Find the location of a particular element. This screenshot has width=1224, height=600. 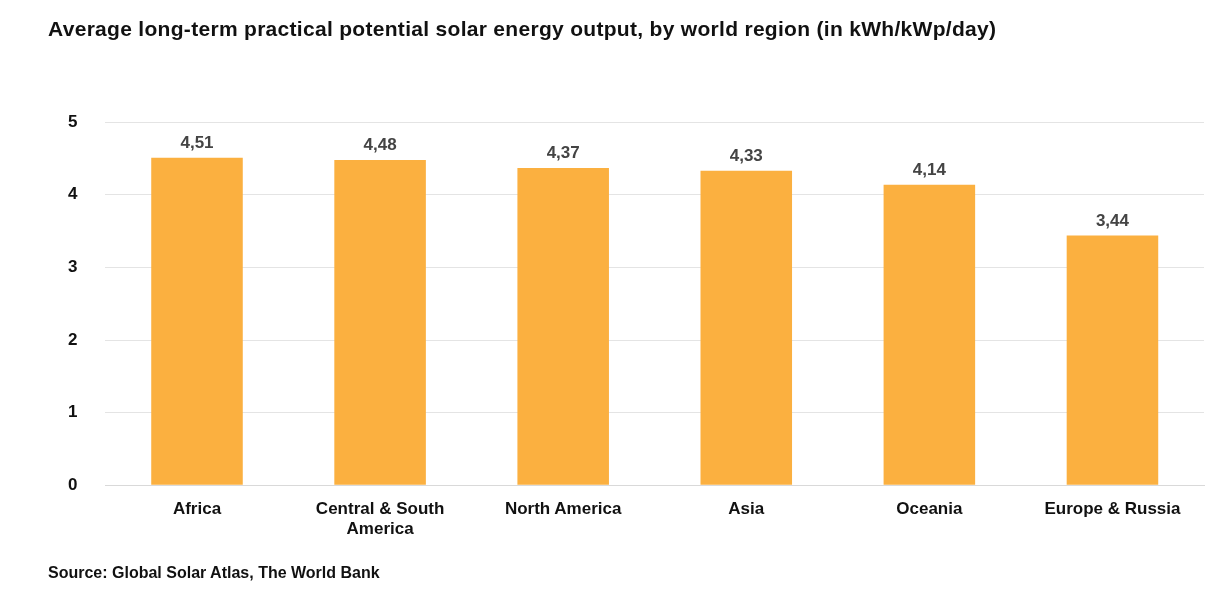

x-tick-label: Asia is located at coordinates (746, 509).